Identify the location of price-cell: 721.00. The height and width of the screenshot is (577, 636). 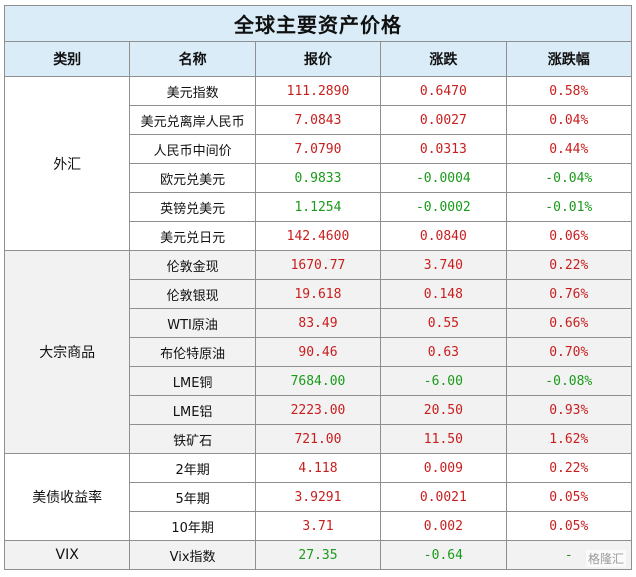
(318, 439).